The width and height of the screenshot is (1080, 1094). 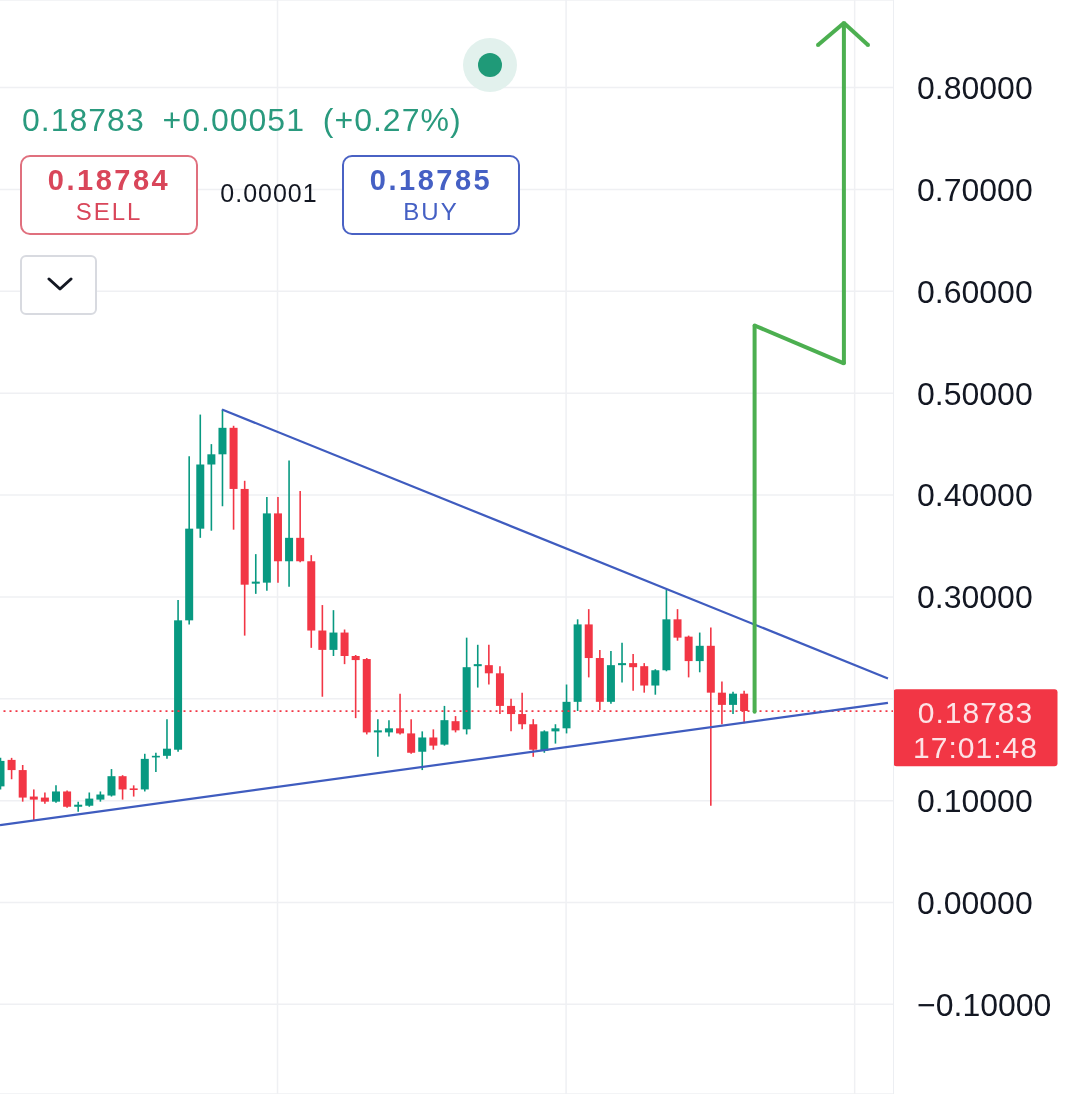 What do you see at coordinates (242, 120) in the screenshot?
I see `text: 0.18783 +0.00051 (+0.27%)` at bounding box center [242, 120].